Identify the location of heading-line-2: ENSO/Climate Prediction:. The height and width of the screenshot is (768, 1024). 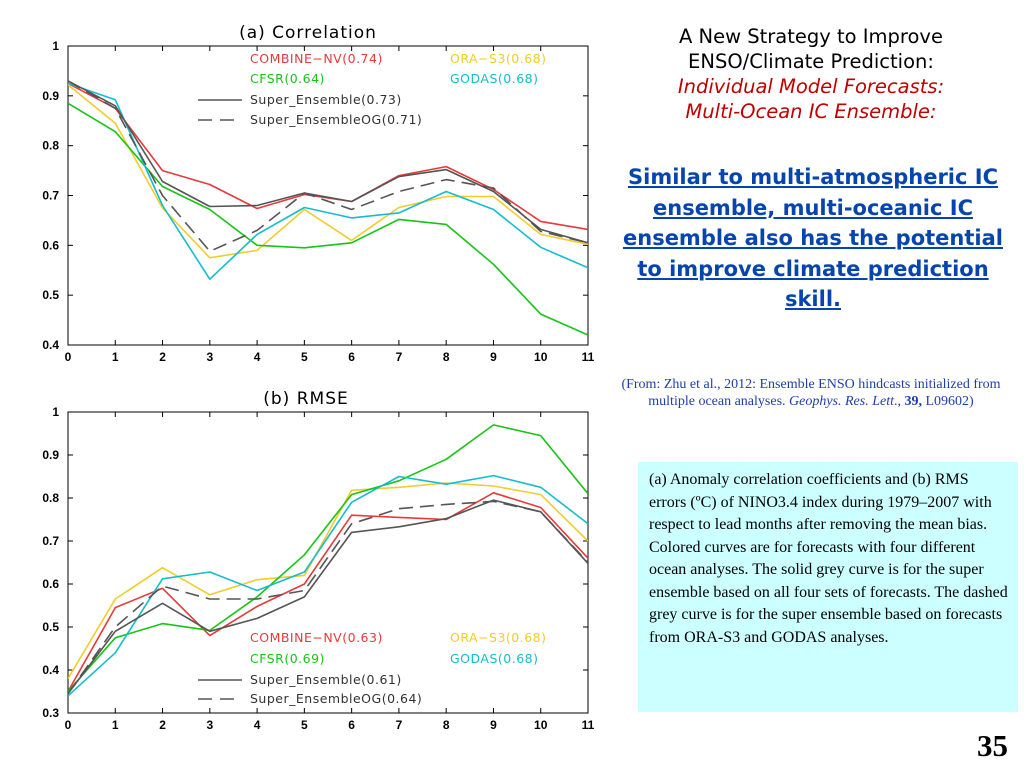
(811, 61).